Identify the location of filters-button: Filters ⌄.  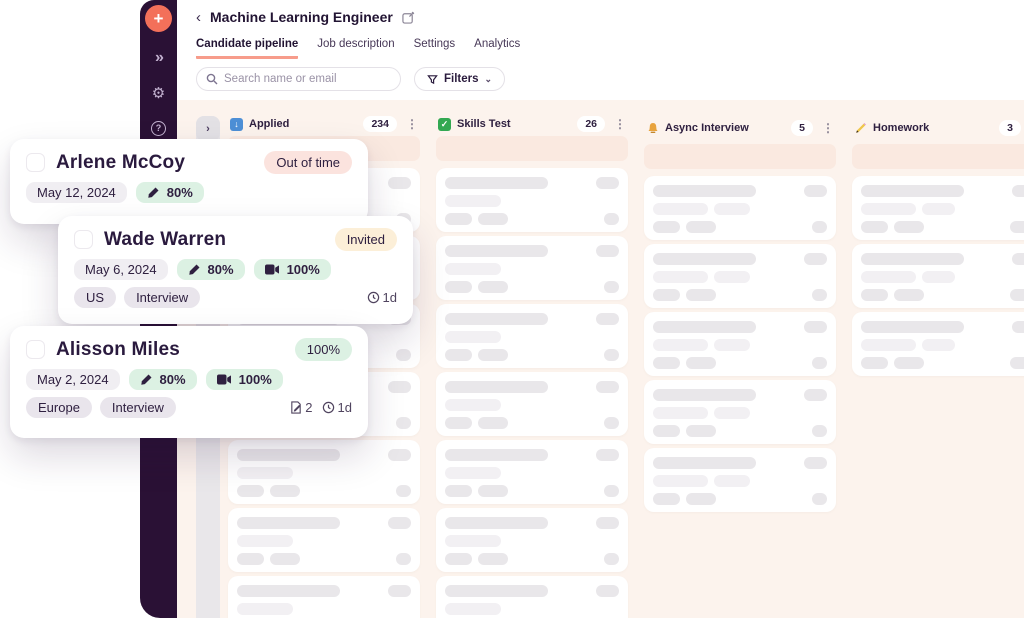
(460, 79).